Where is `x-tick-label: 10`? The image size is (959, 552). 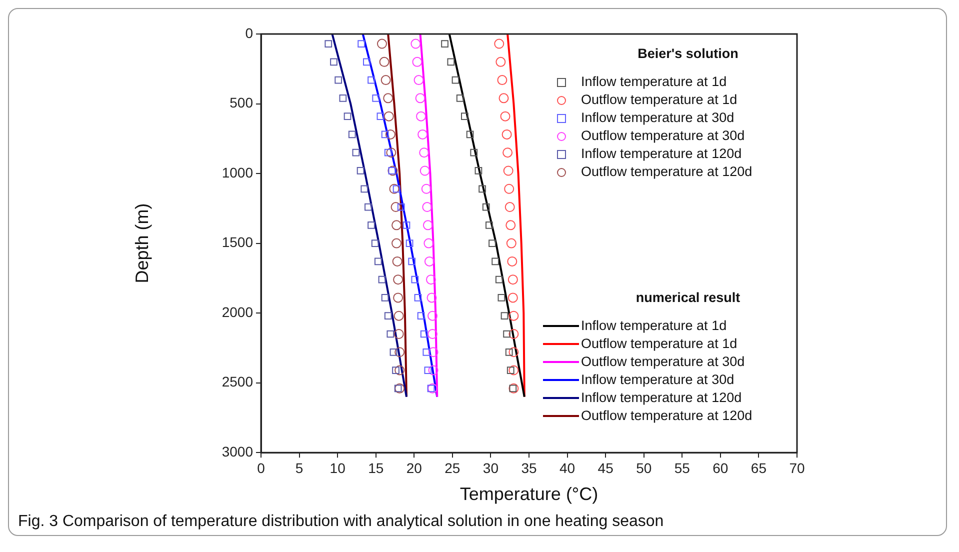 x-tick-label: 10 is located at coordinates (338, 468).